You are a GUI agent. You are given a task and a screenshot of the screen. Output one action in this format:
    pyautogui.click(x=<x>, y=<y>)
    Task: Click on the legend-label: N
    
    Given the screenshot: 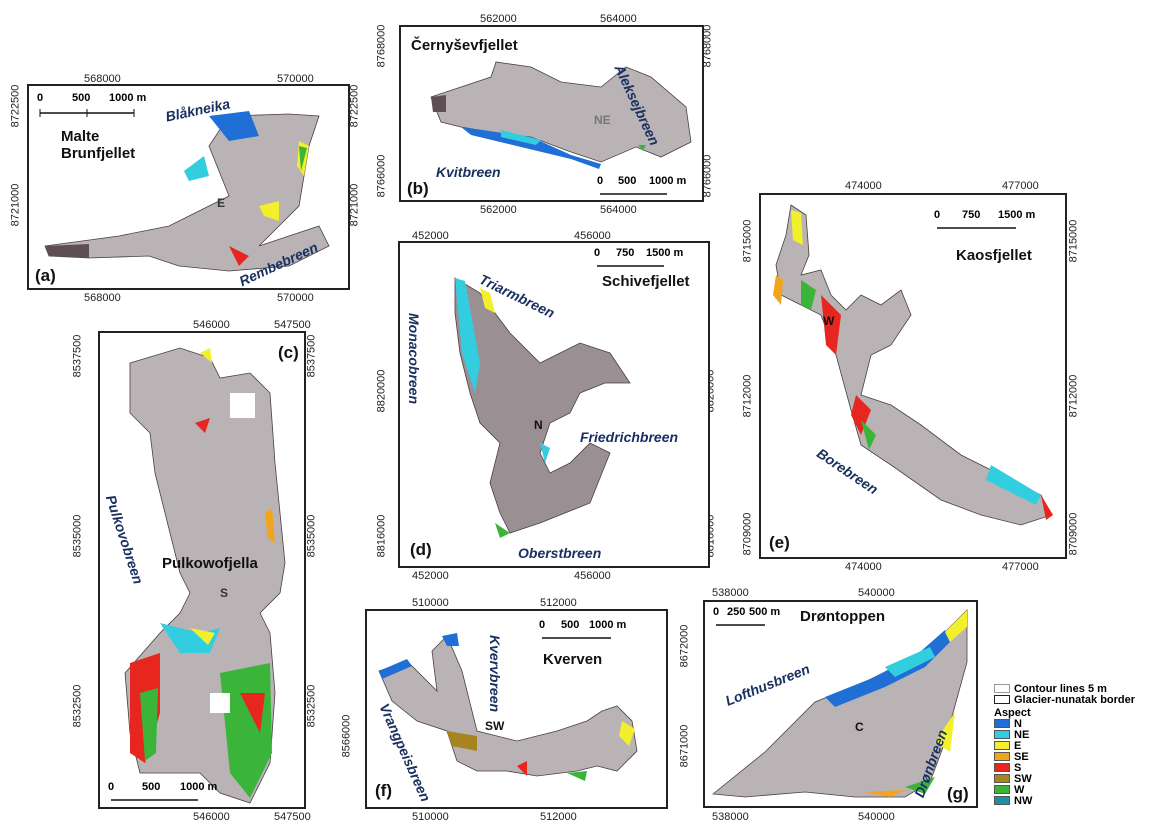 What is the action you would take?
    pyautogui.click(x=1018, y=723)
    